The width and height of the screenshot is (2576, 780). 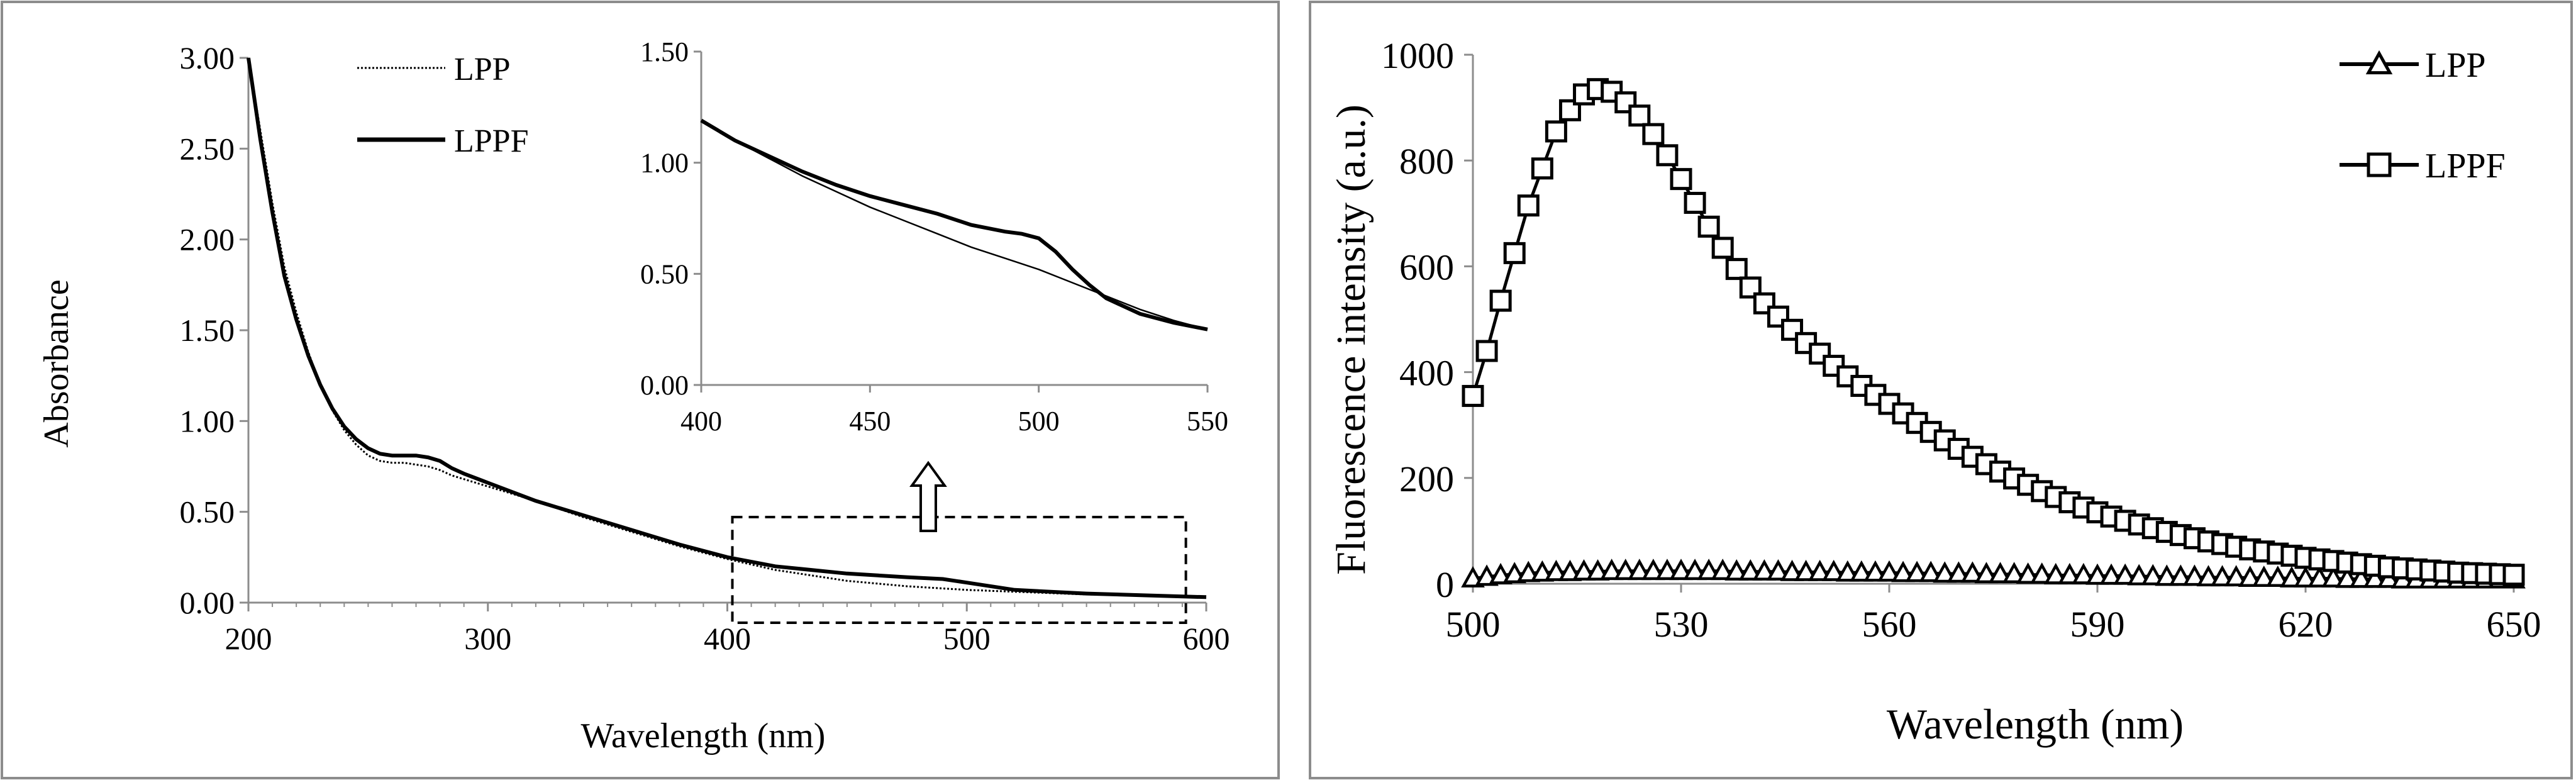 What do you see at coordinates (207, 420) in the screenshot?
I see `y-tick-label: 1.00` at bounding box center [207, 420].